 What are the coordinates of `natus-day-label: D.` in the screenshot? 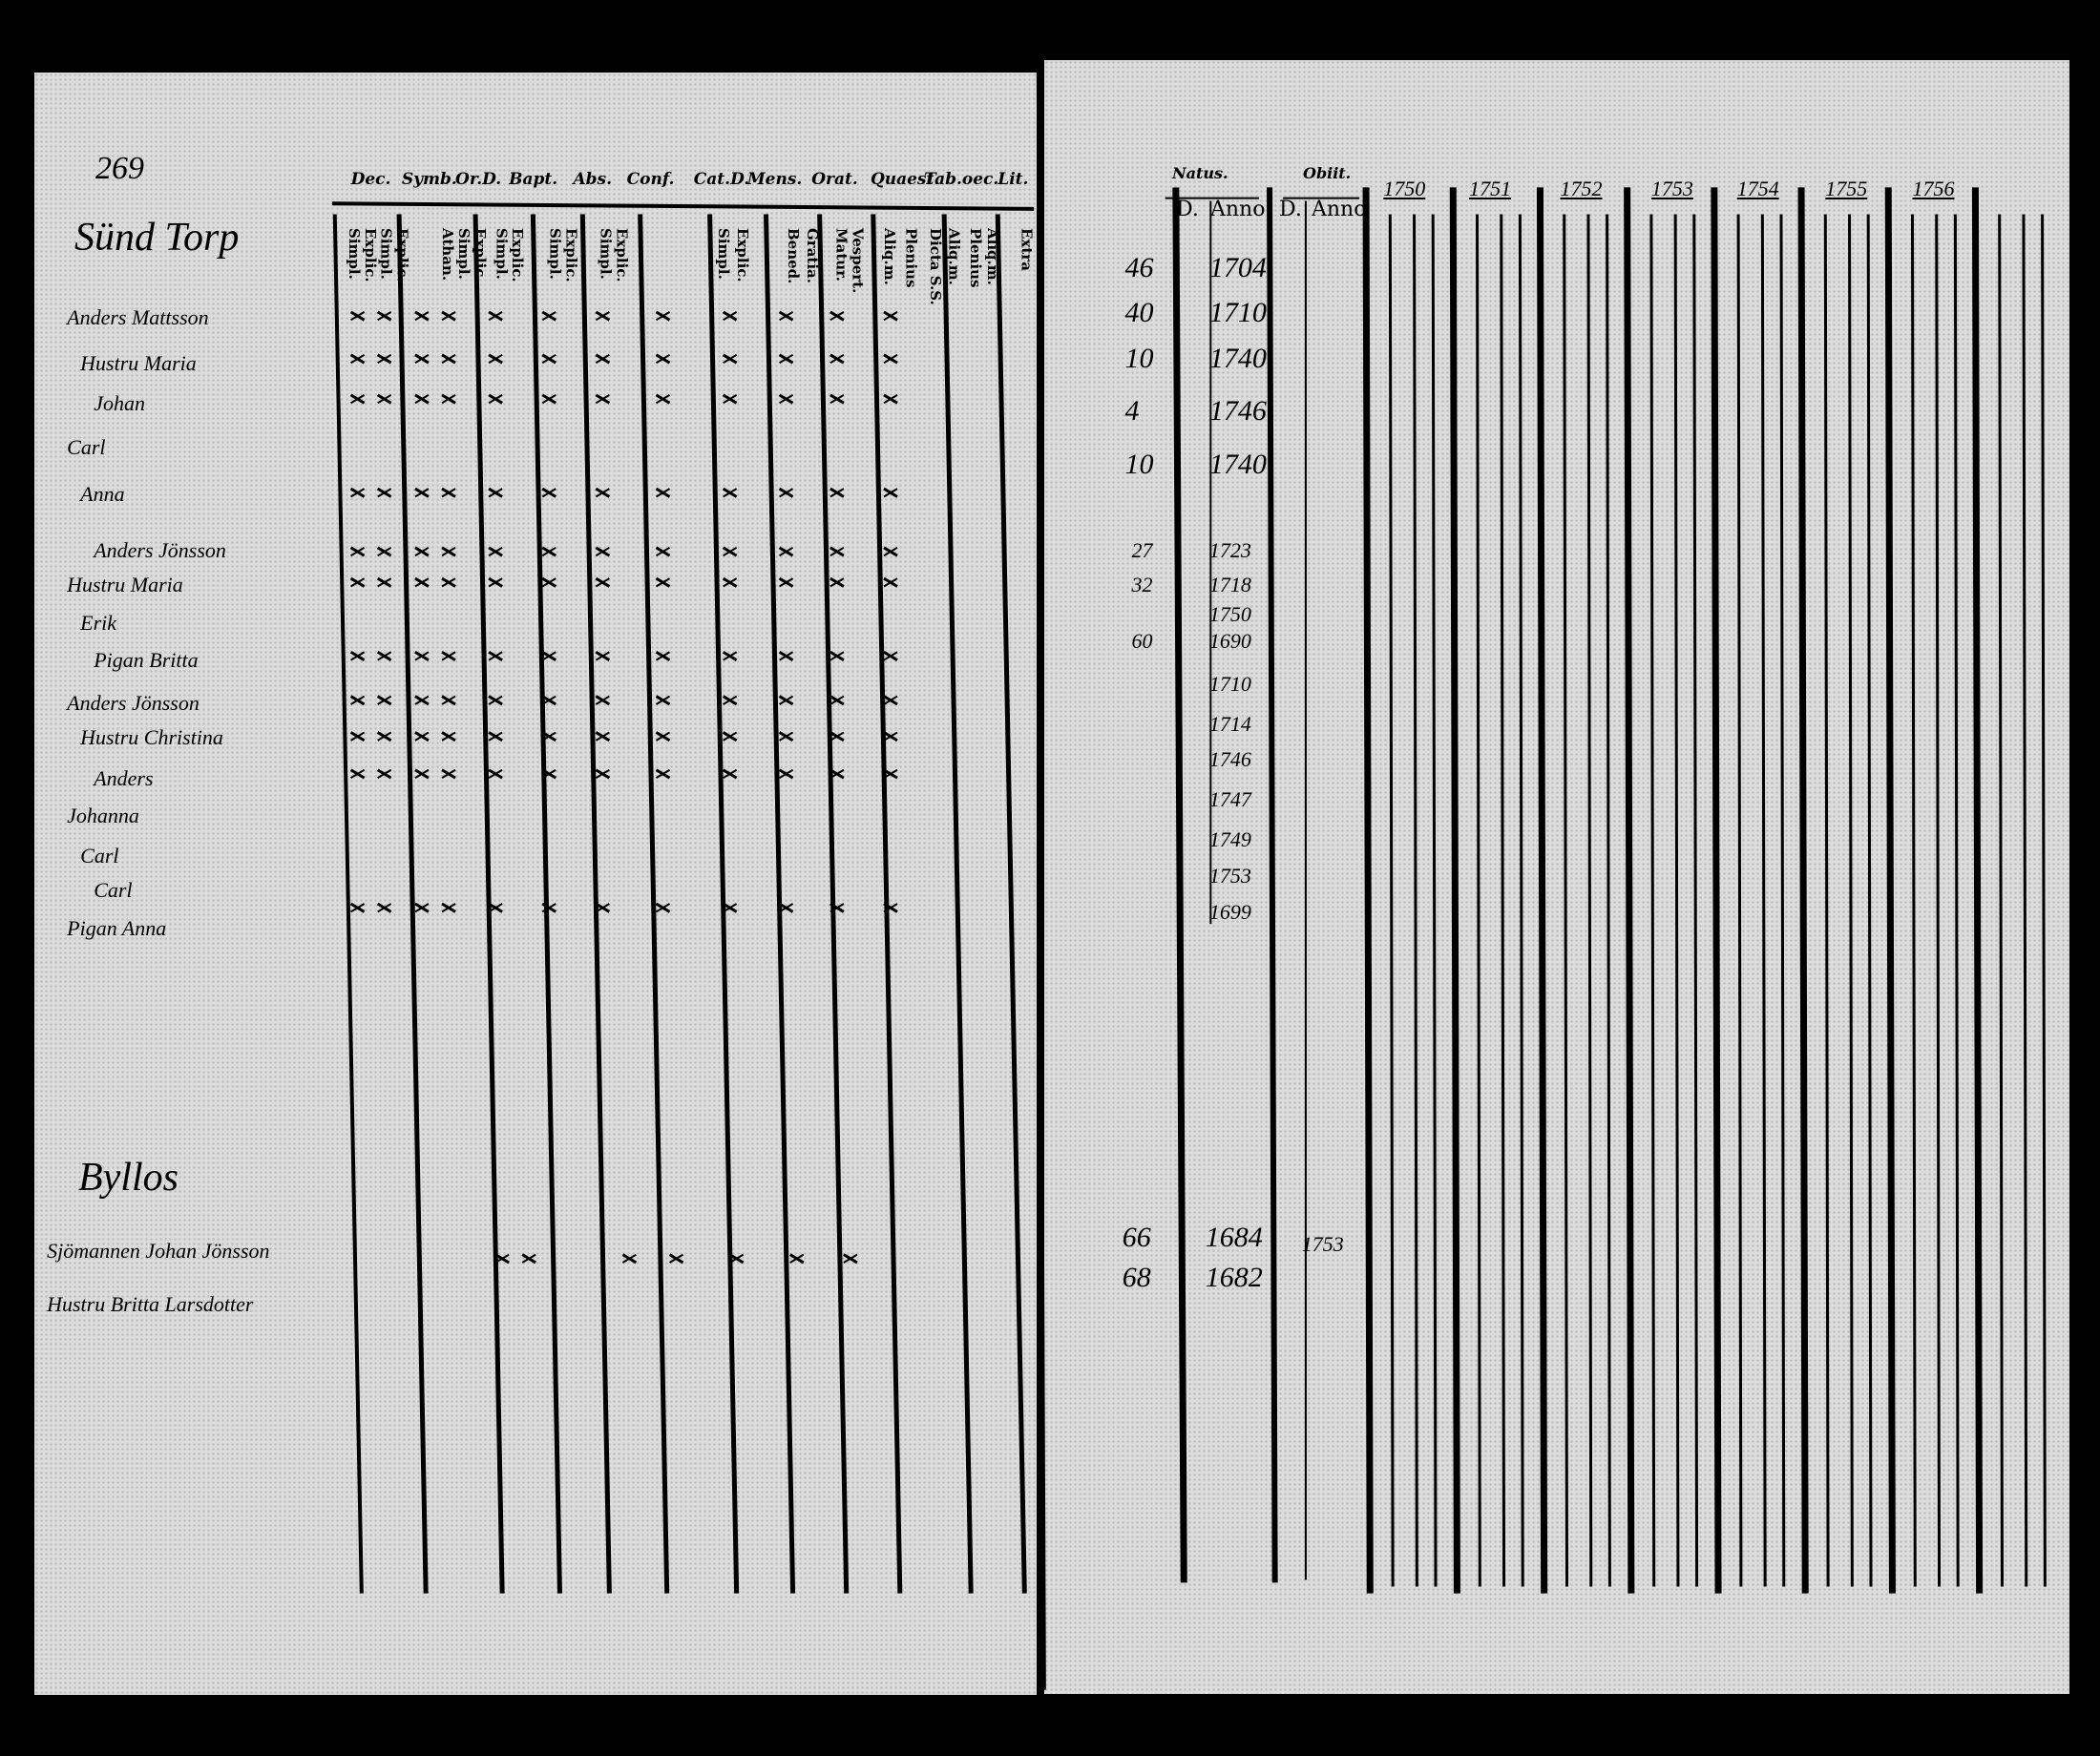 It's located at (1187, 210).